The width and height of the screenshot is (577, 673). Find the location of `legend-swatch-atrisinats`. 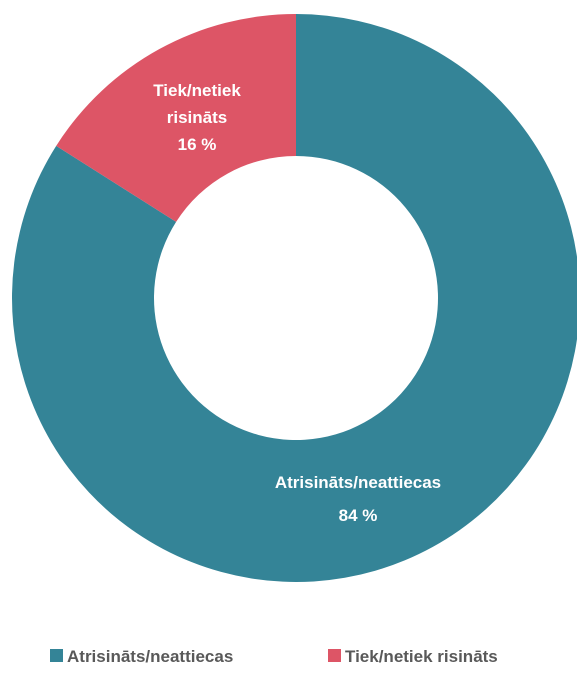

legend-swatch-atrisinats is located at coordinates (56, 655).